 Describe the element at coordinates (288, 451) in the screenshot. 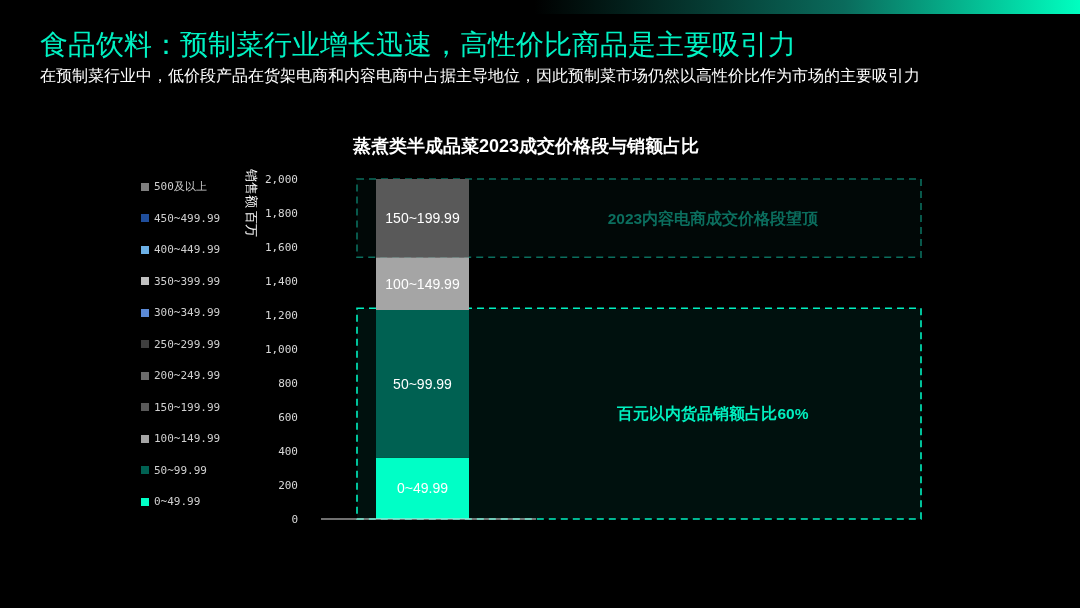

I see `y-tick-label: 400` at that location.